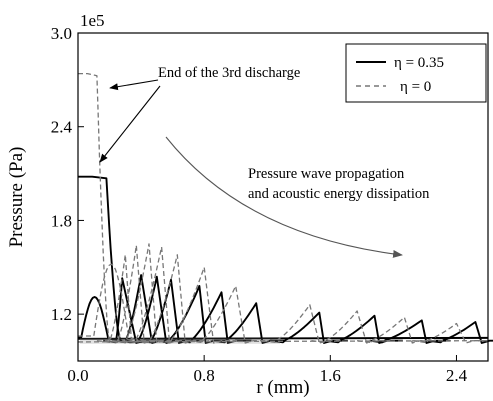 The height and width of the screenshot is (401, 493). Describe the element at coordinates (204, 375) in the screenshot. I see `x-tick-label: 0.8` at that location.